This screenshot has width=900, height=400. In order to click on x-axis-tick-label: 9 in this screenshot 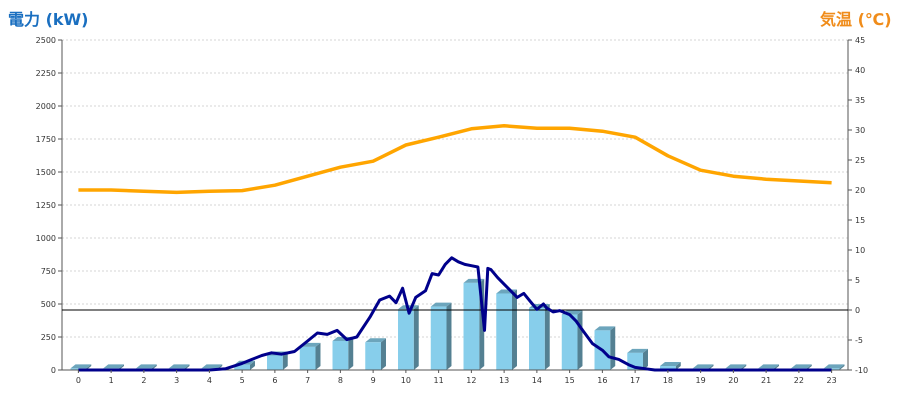, I will do `click(373, 380)`.